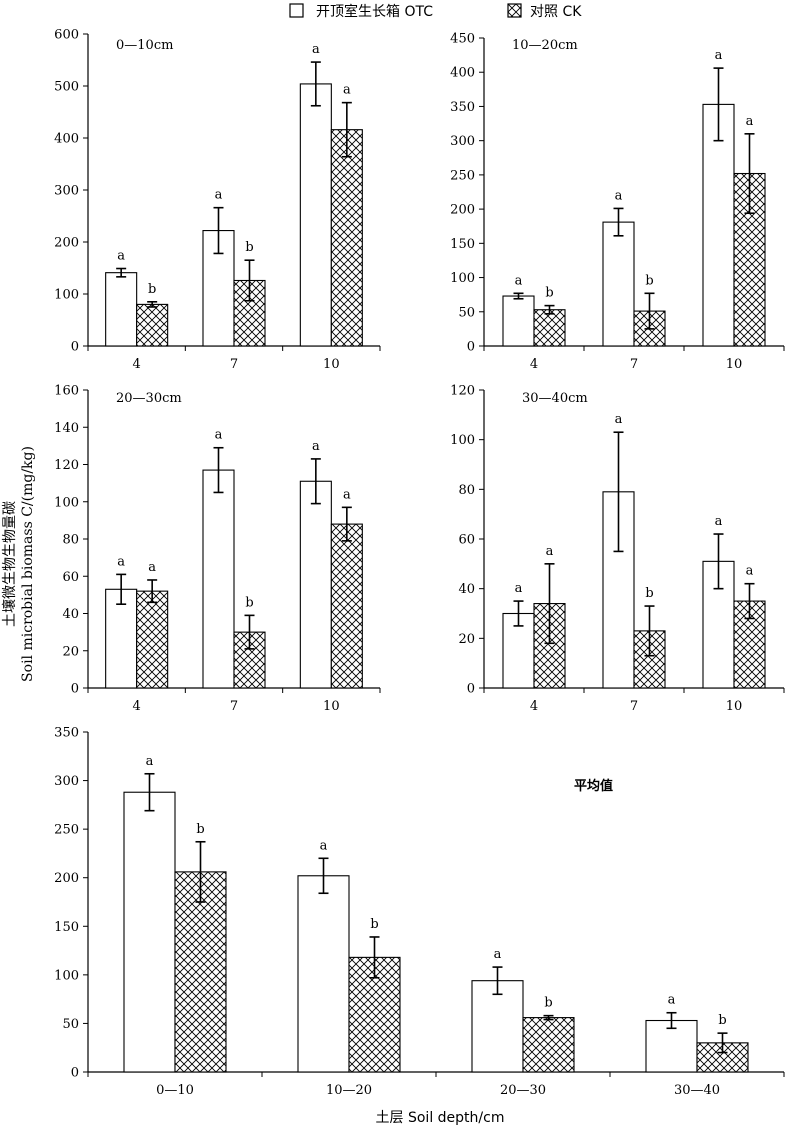  I want to click on x-tick-label: 10—20, so click(349, 1090).